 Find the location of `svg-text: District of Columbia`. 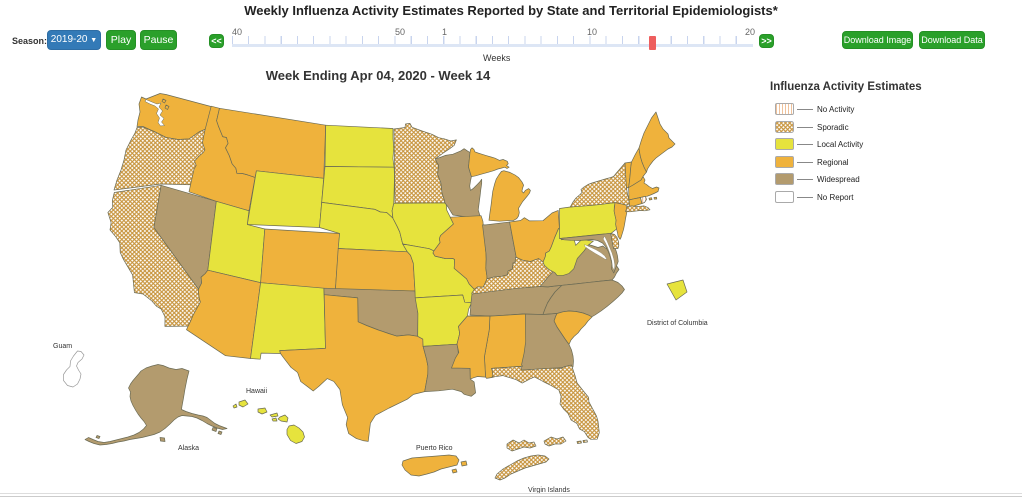

svg-text: District of Columbia is located at coordinates (677, 323).